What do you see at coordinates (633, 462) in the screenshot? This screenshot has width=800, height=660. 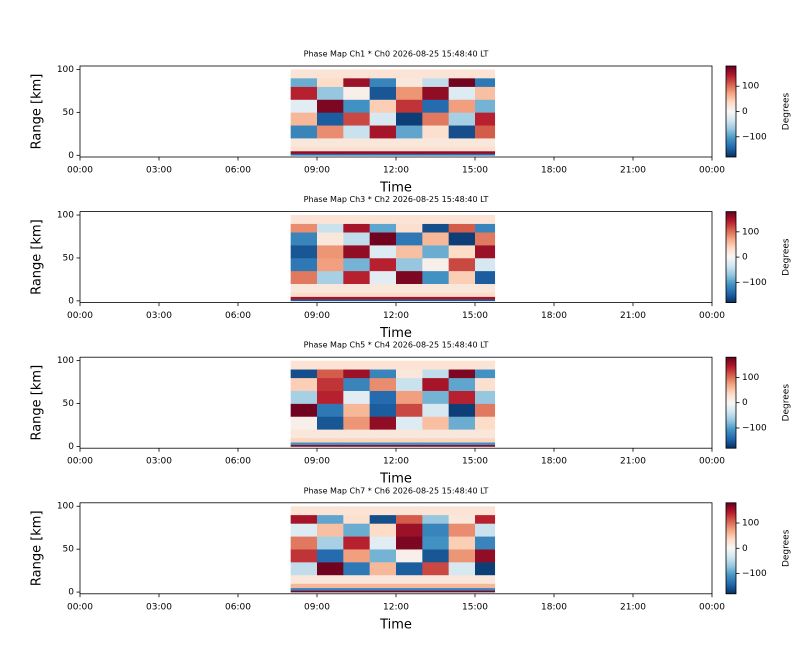 I see `x-tick-label: 21:00` at bounding box center [633, 462].